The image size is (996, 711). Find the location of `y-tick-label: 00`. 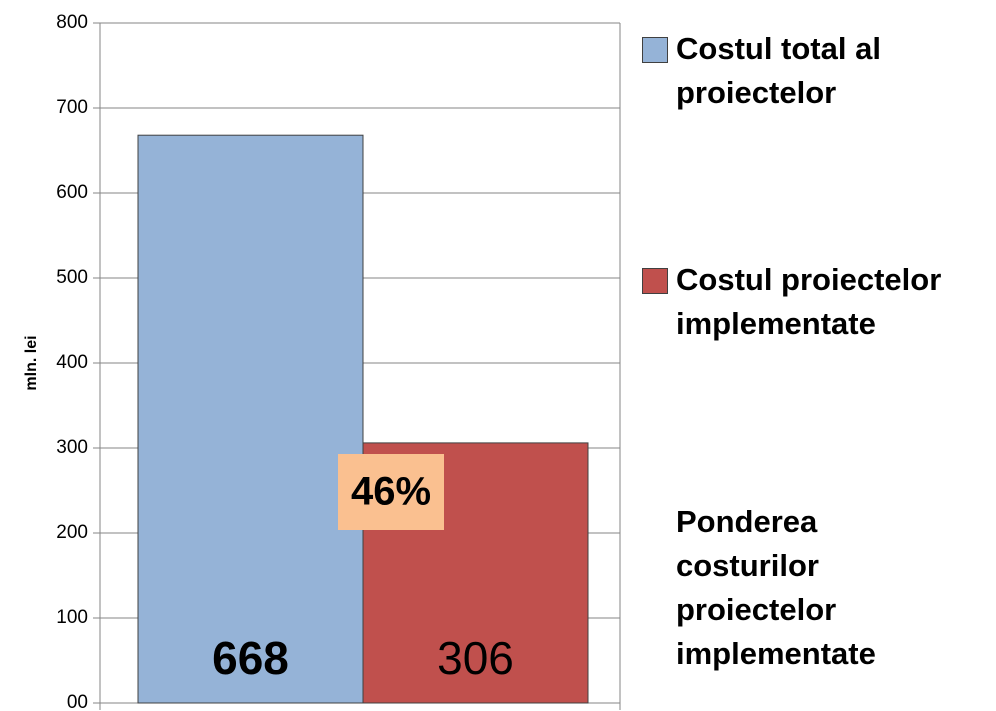

y-tick-label: 00 is located at coordinates (77, 701).